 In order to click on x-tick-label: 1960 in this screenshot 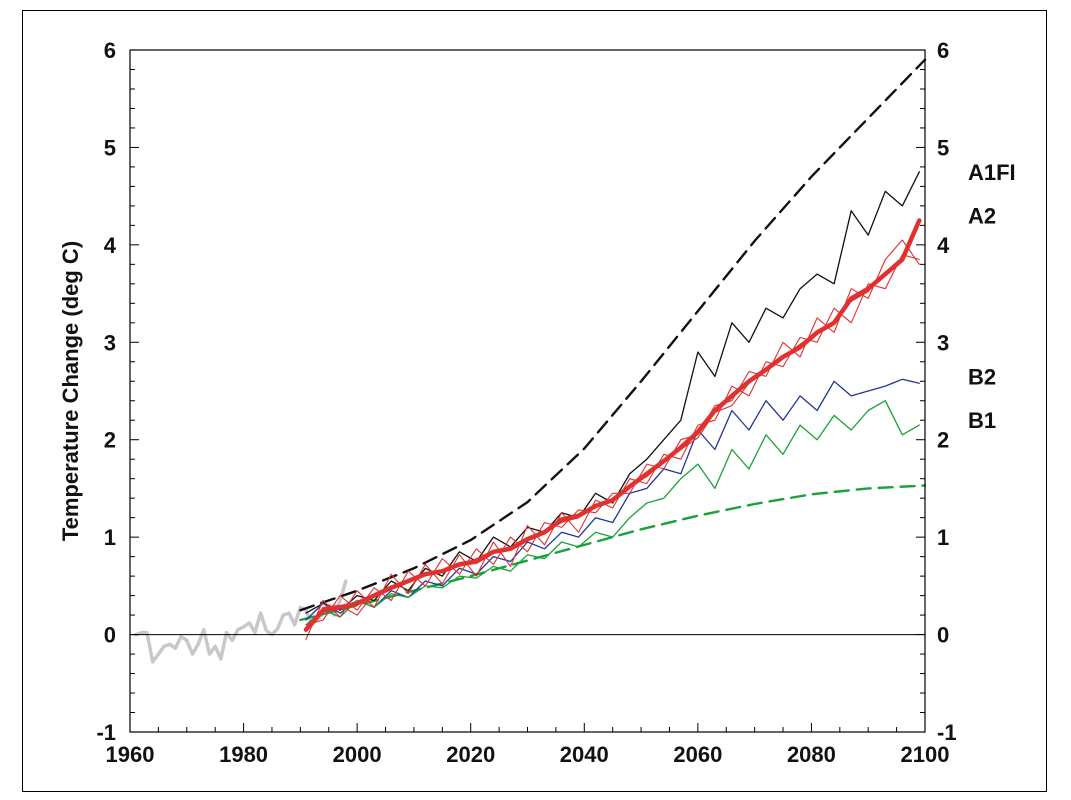, I will do `click(130, 754)`.